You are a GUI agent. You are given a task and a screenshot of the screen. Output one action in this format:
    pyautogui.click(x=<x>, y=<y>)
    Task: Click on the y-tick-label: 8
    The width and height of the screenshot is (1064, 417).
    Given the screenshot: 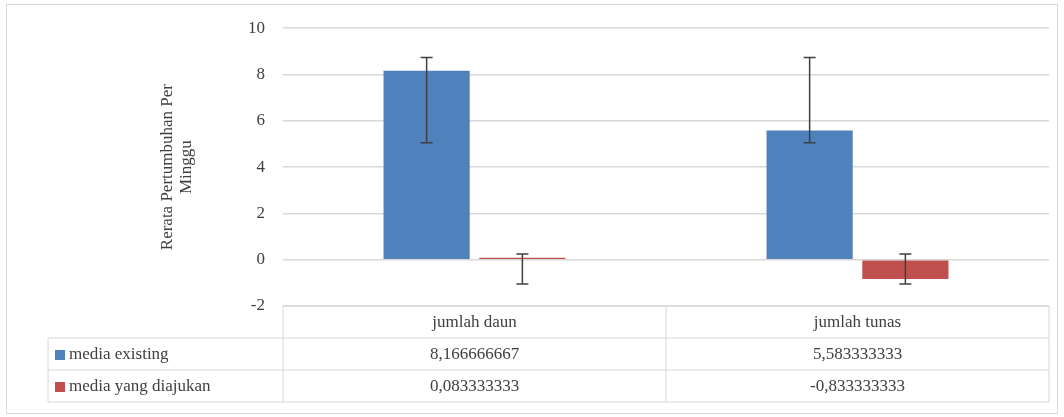 What is the action you would take?
    pyautogui.click(x=260, y=73)
    